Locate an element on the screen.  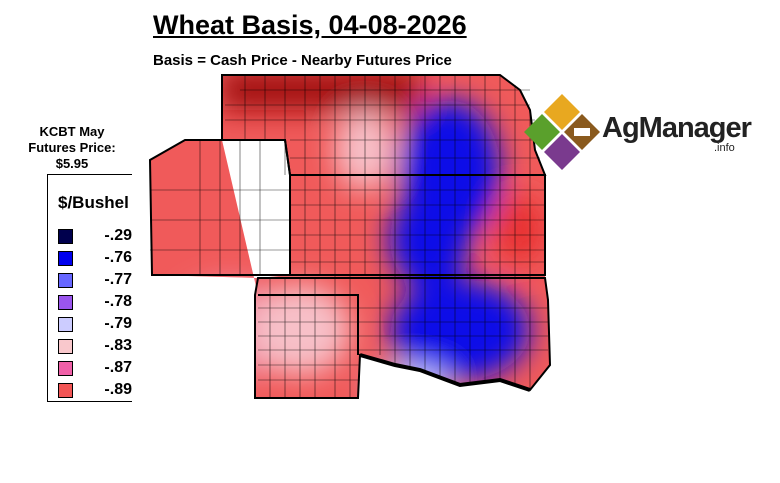
legend-item: -.76 is located at coordinates (95, 258).